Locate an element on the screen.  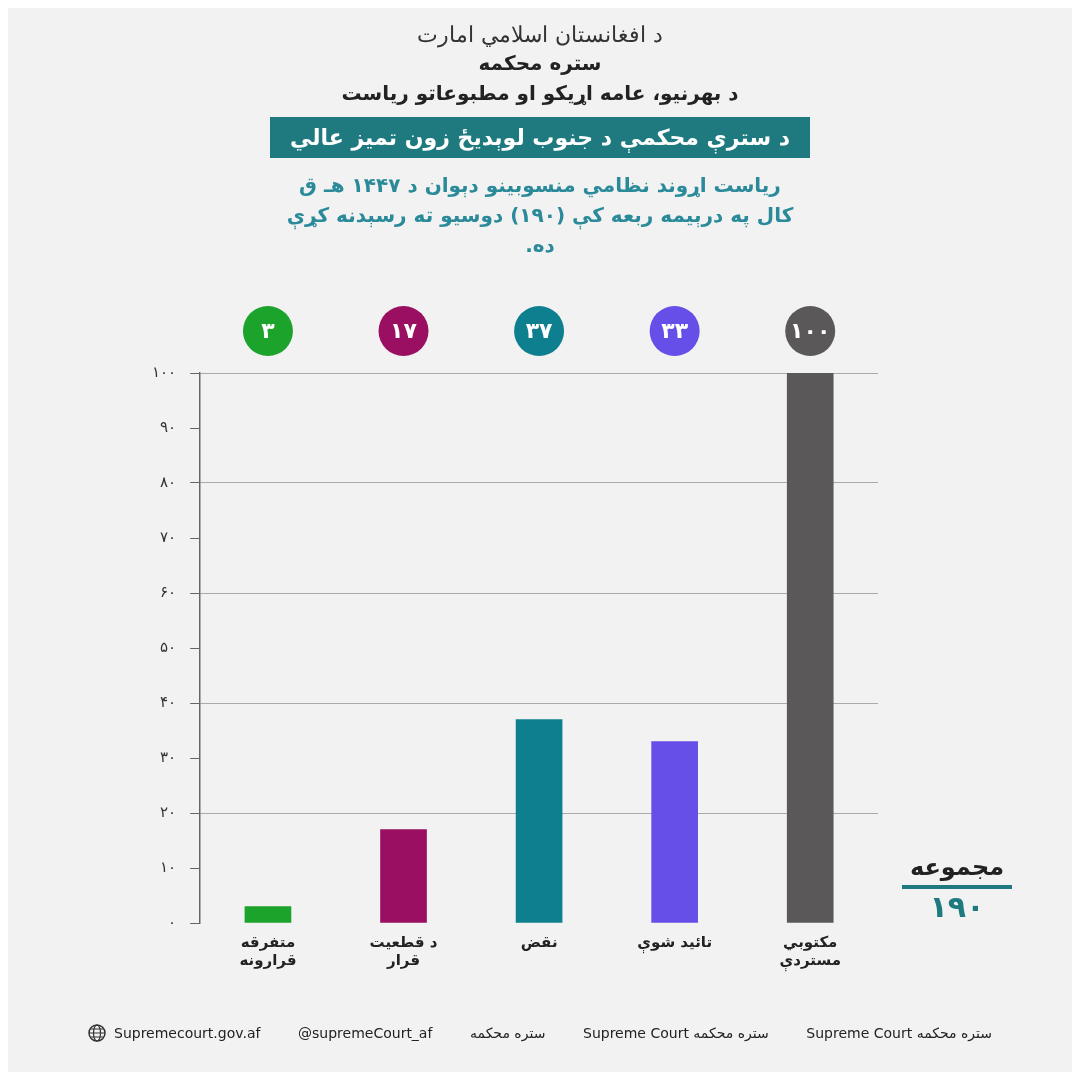
text: د افغانستان اسلامي امارت is located at coordinates (540, 34).